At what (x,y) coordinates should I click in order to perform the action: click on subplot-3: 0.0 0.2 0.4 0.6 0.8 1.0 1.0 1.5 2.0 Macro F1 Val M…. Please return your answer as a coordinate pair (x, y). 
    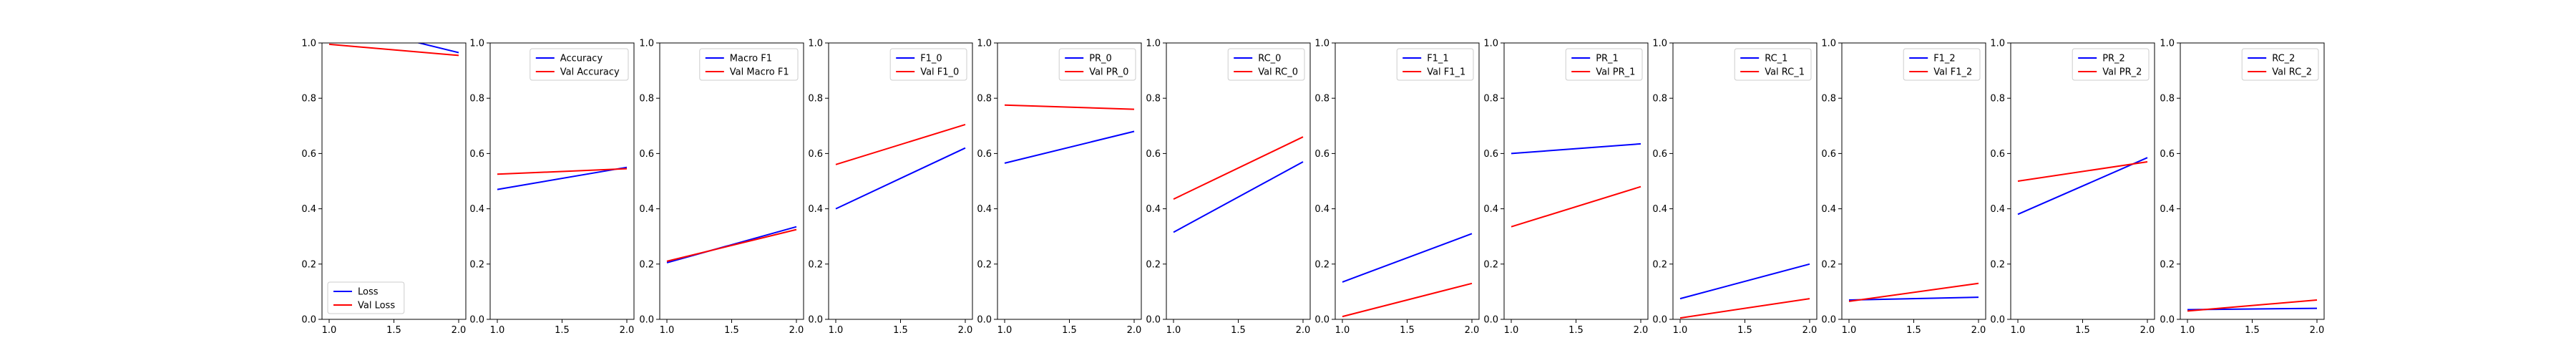
    Looking at the image, I should click on (721, 187).